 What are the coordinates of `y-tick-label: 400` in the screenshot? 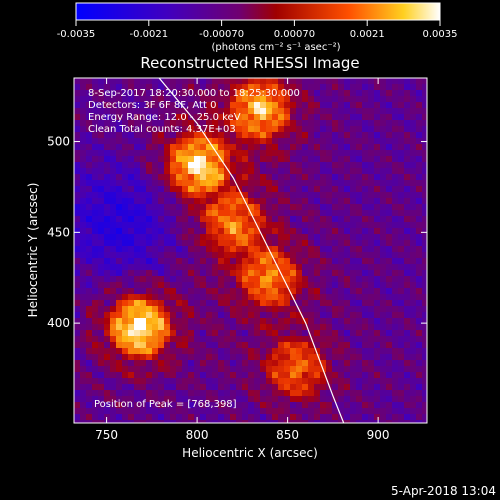 It's located at (58, 323).